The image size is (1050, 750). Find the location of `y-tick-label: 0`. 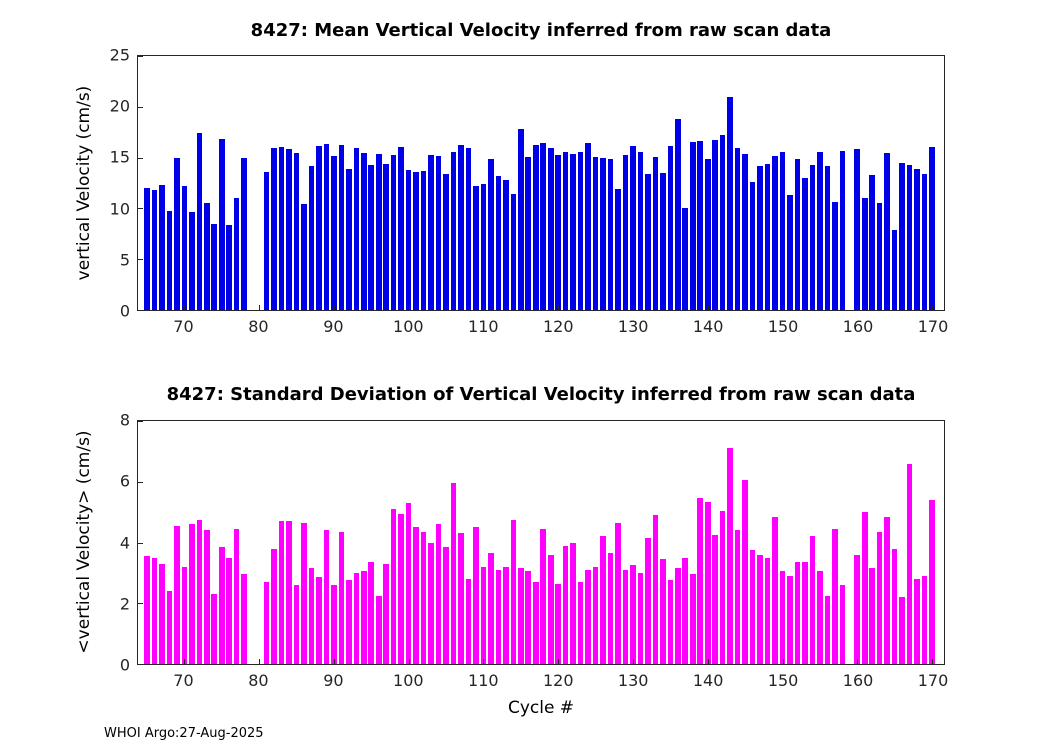

y-tick-label: 0 is located at coordinates (124, 311).